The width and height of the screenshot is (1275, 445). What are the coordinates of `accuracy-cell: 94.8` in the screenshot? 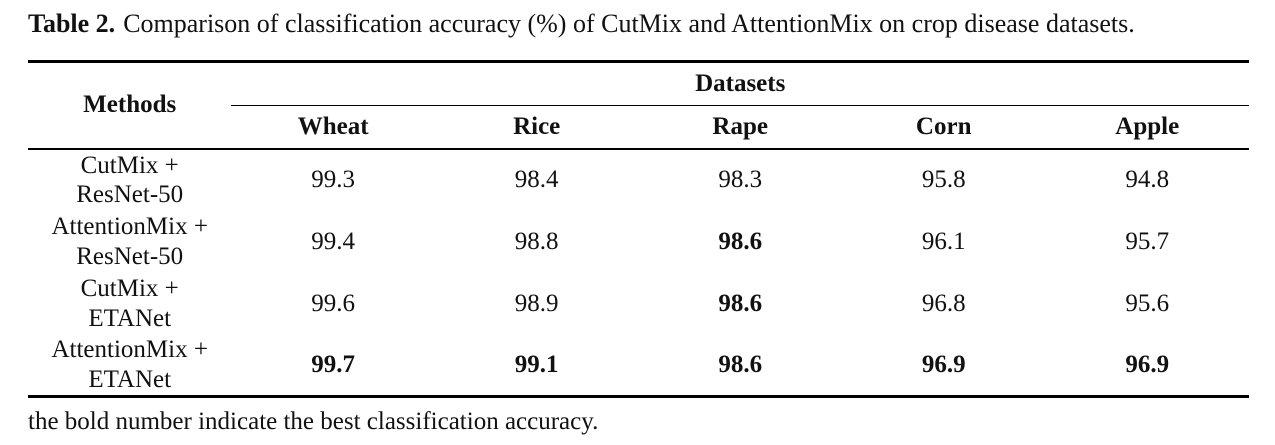 It's located at (1147, 180).